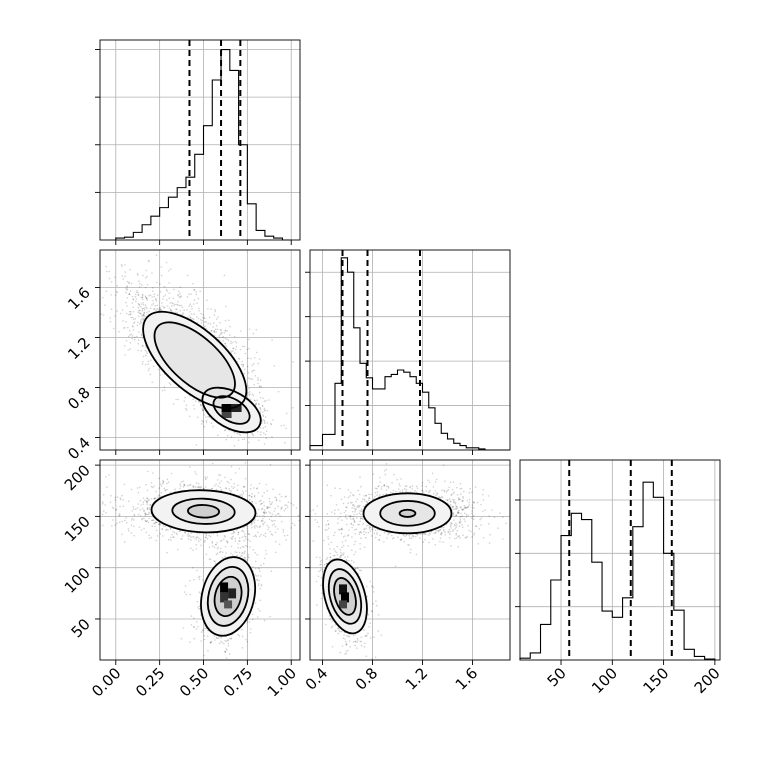  Describe the element at coordinates (106, 682) in the screenshot. I see `p1-p3-xtick-label-0: 0.00` at that location.